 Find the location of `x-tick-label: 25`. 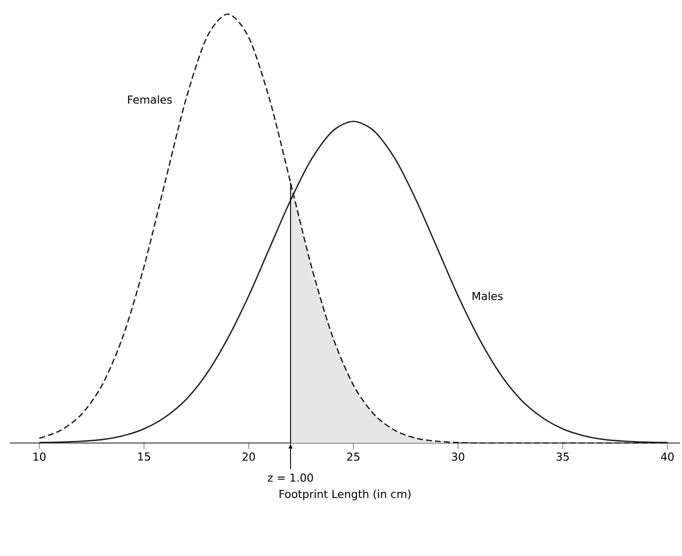

x-tick-label: 25 is located at coordinates (353, 456).